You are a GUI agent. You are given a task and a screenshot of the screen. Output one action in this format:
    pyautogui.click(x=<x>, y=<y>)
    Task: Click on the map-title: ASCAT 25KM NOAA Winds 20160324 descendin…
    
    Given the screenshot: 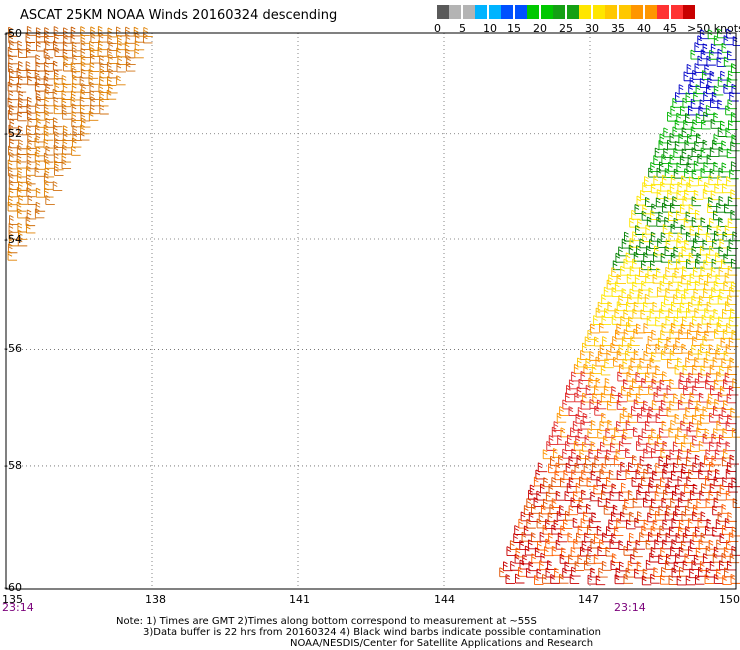 What is the action you would take?
    pyautogui.click(x=179, y=15)
    